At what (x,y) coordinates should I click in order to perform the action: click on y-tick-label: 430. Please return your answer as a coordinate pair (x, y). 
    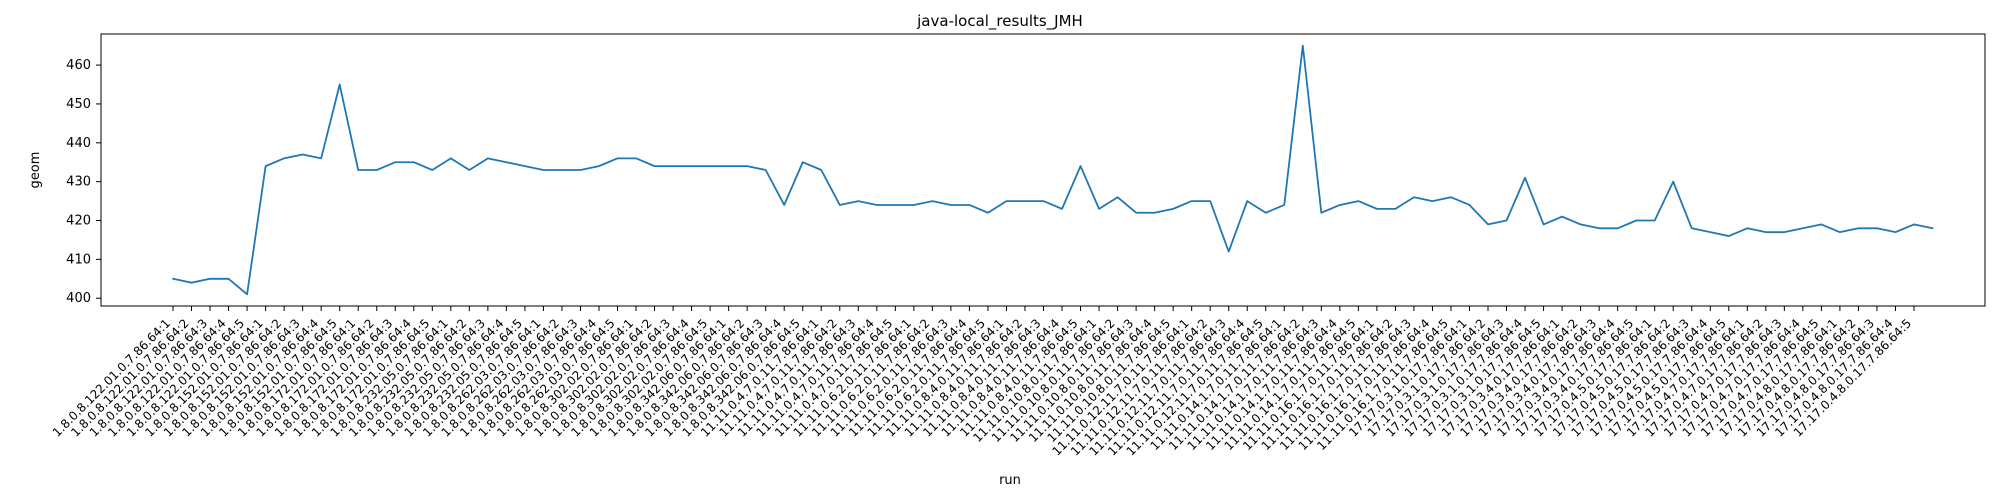
    Looking at the image, I should click on (78, 182).